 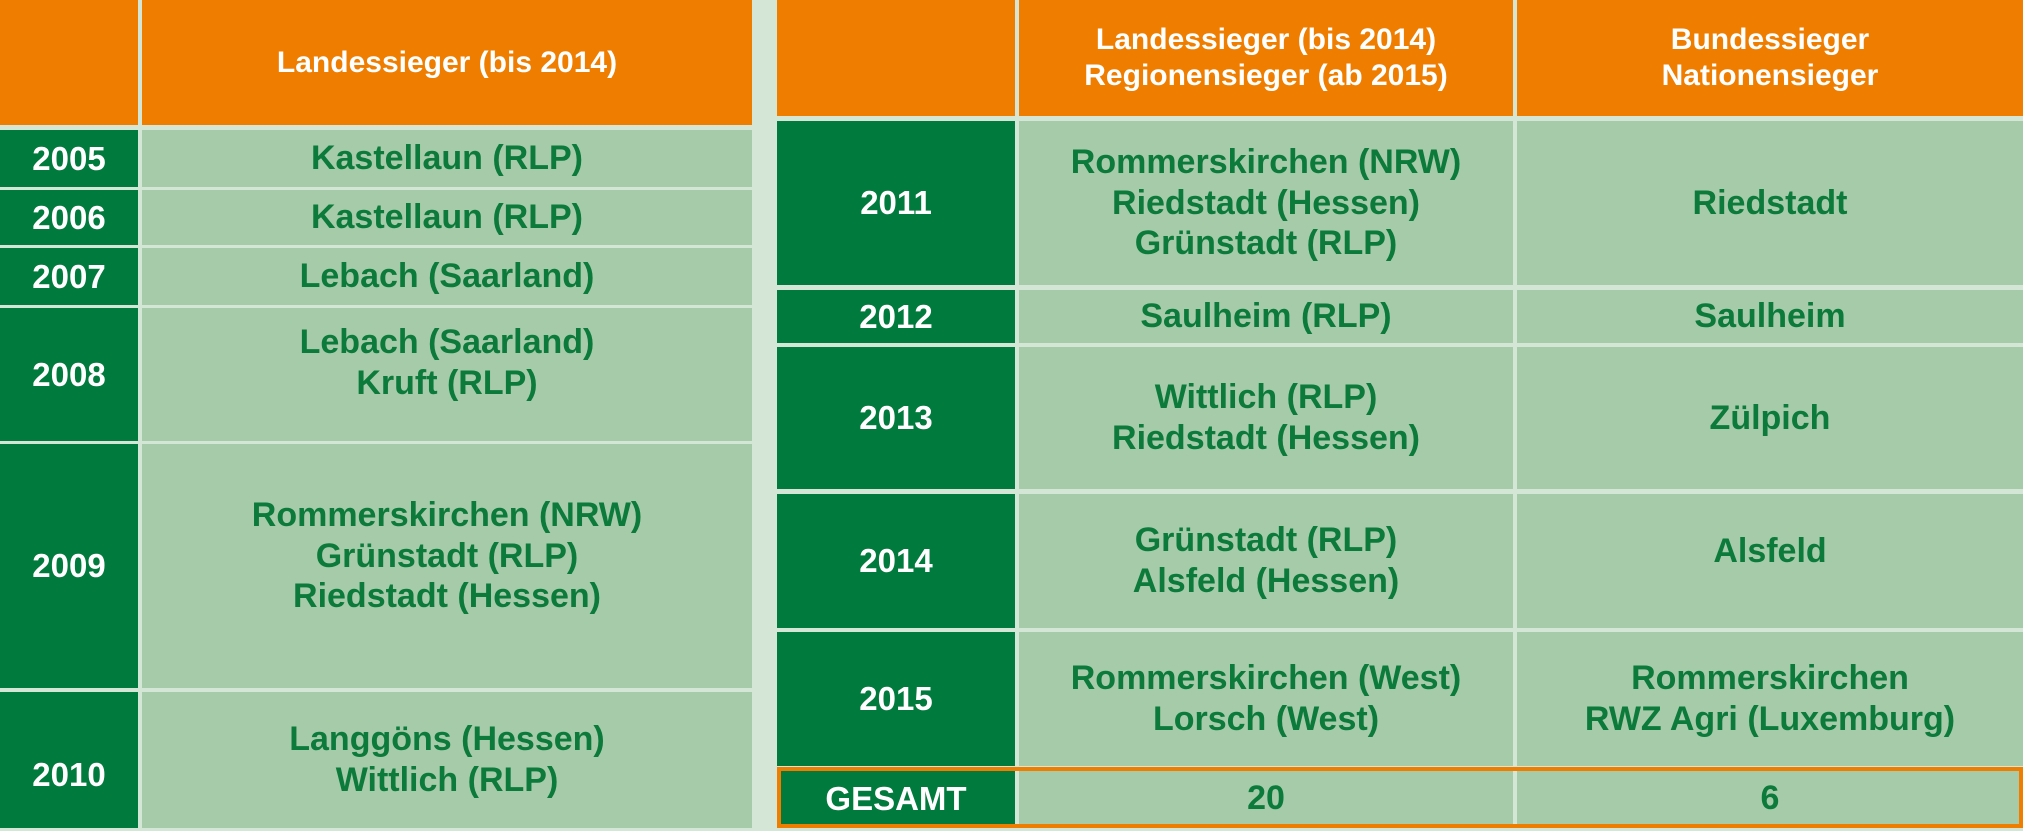 I want to click on year-cell: 2006, so click(x=69, y=217).